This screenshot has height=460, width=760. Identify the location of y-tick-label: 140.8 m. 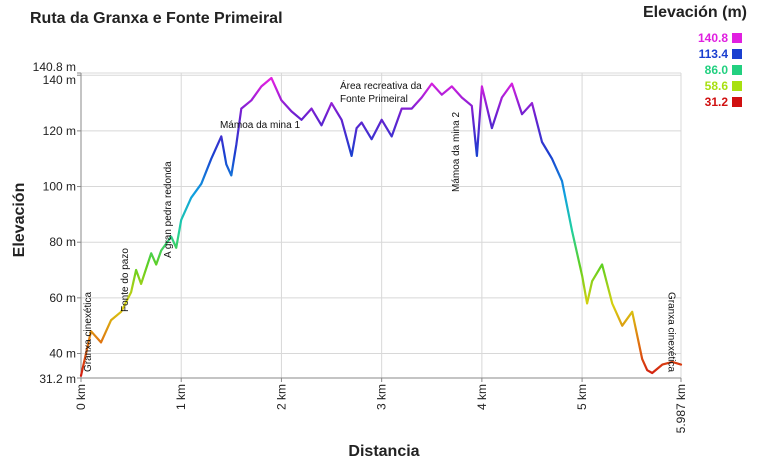
(54, 67).